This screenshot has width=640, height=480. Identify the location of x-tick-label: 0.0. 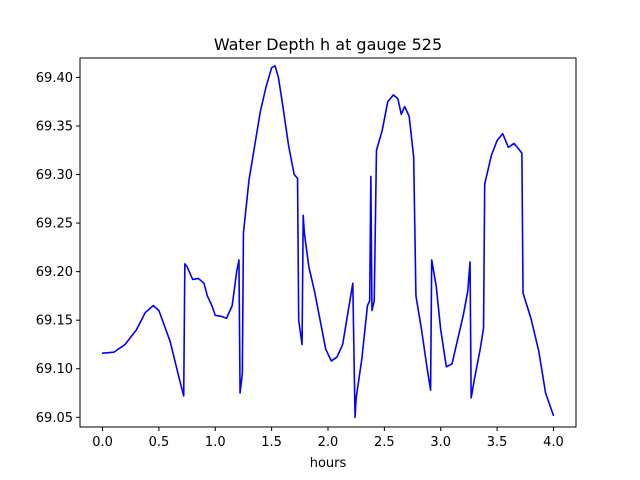
(102, 442).